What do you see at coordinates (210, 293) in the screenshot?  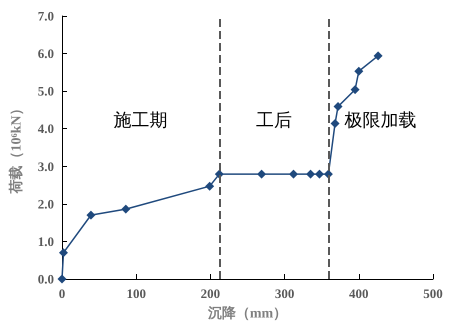 I see `x-tick-label: 200` at bounding box center [210, 293].